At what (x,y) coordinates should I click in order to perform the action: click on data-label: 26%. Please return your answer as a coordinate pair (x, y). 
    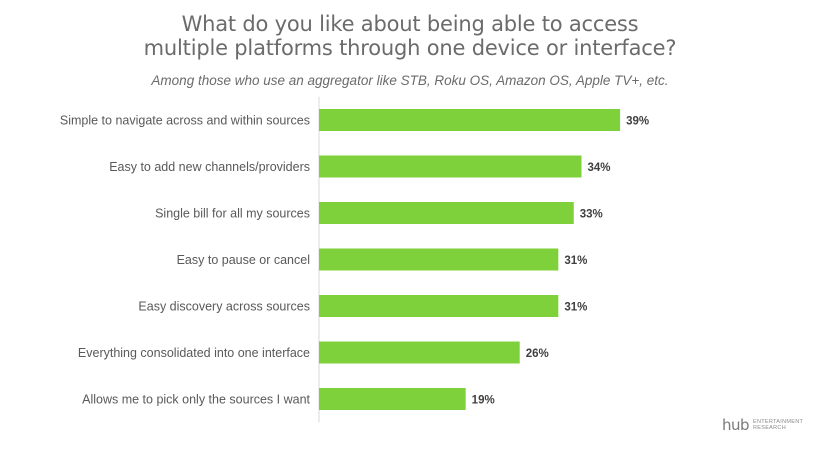
    Looking at the image, I should click on (537, 354).